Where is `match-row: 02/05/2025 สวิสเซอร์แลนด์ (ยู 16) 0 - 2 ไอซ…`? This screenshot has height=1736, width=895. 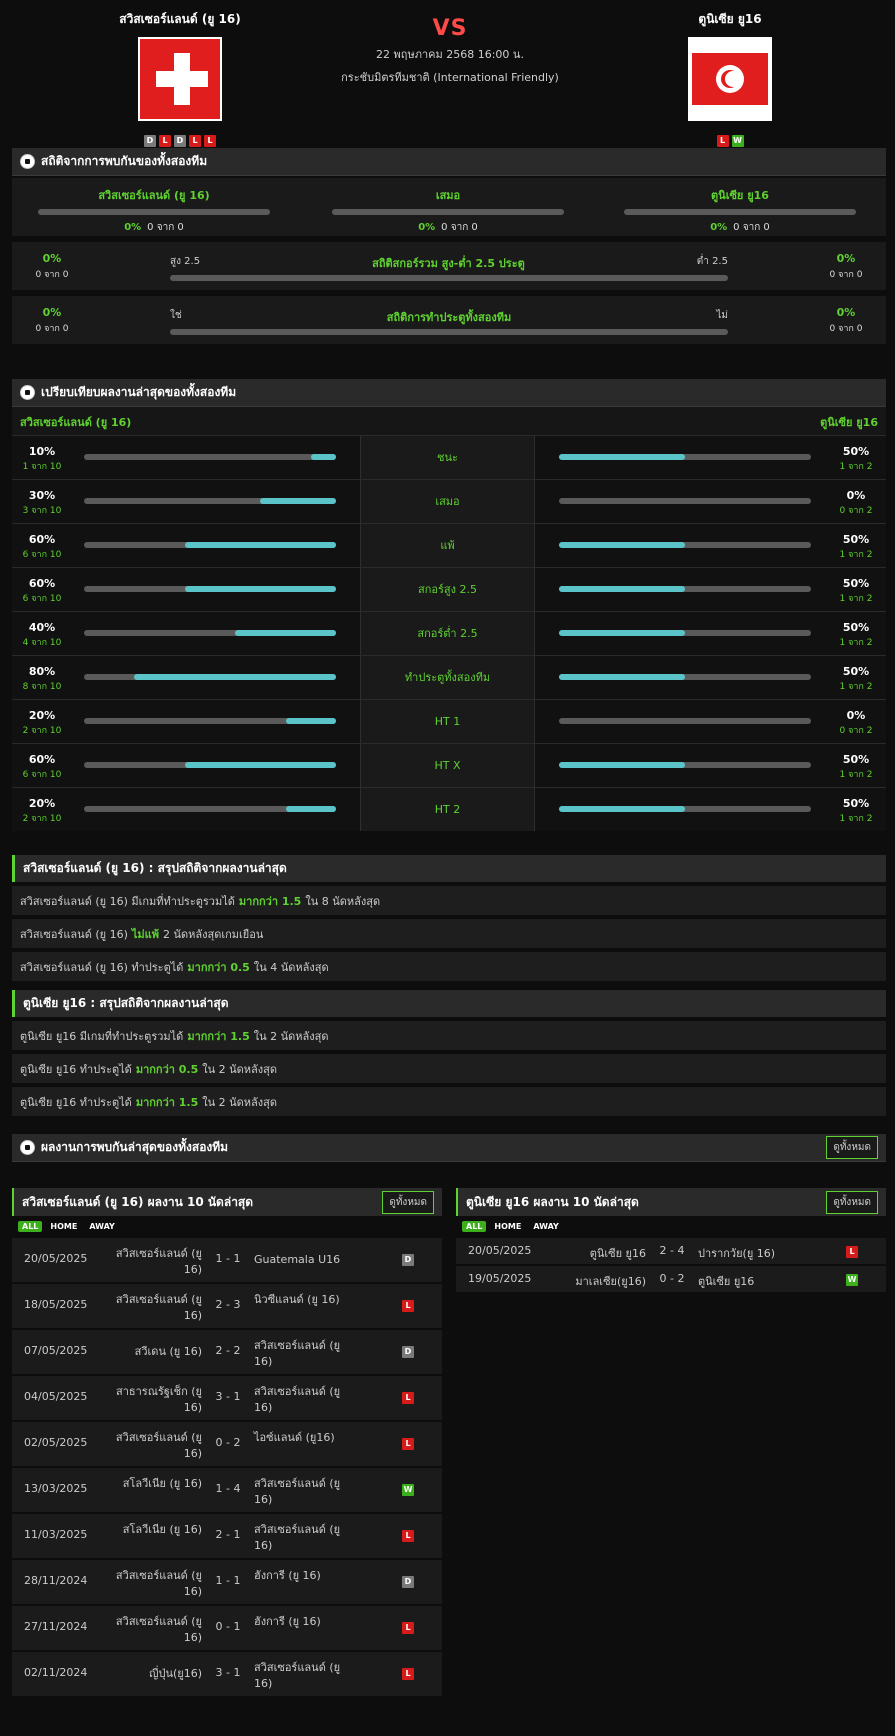
match-row: 02/05/2025 สวิสเซอร์แลนด์ (ยู 16) 0 - 2 ไอซ… is located at coordinates (227, 1443).